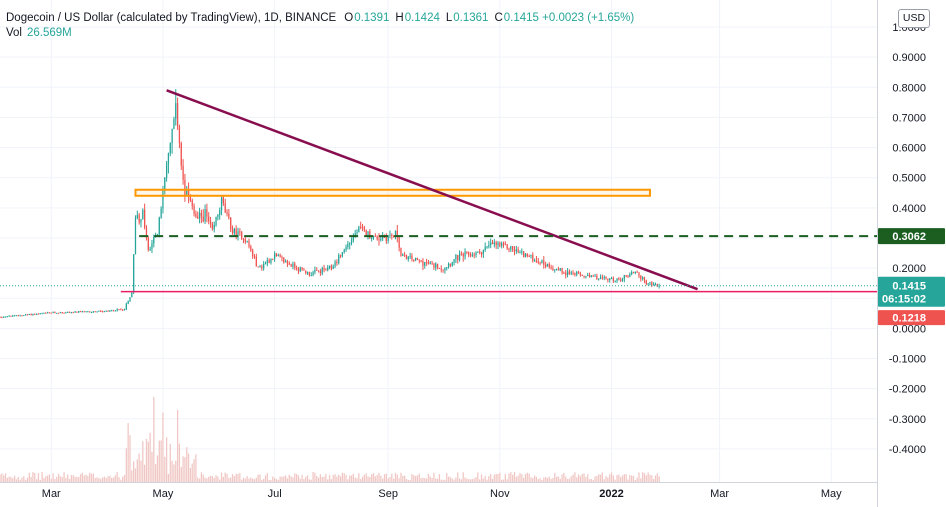 This screenshot has width=946, height=507. What do you see at coordinates (392, 192) in the screenshot?
I see `resistance-zone` at bounding box center [392, 192].